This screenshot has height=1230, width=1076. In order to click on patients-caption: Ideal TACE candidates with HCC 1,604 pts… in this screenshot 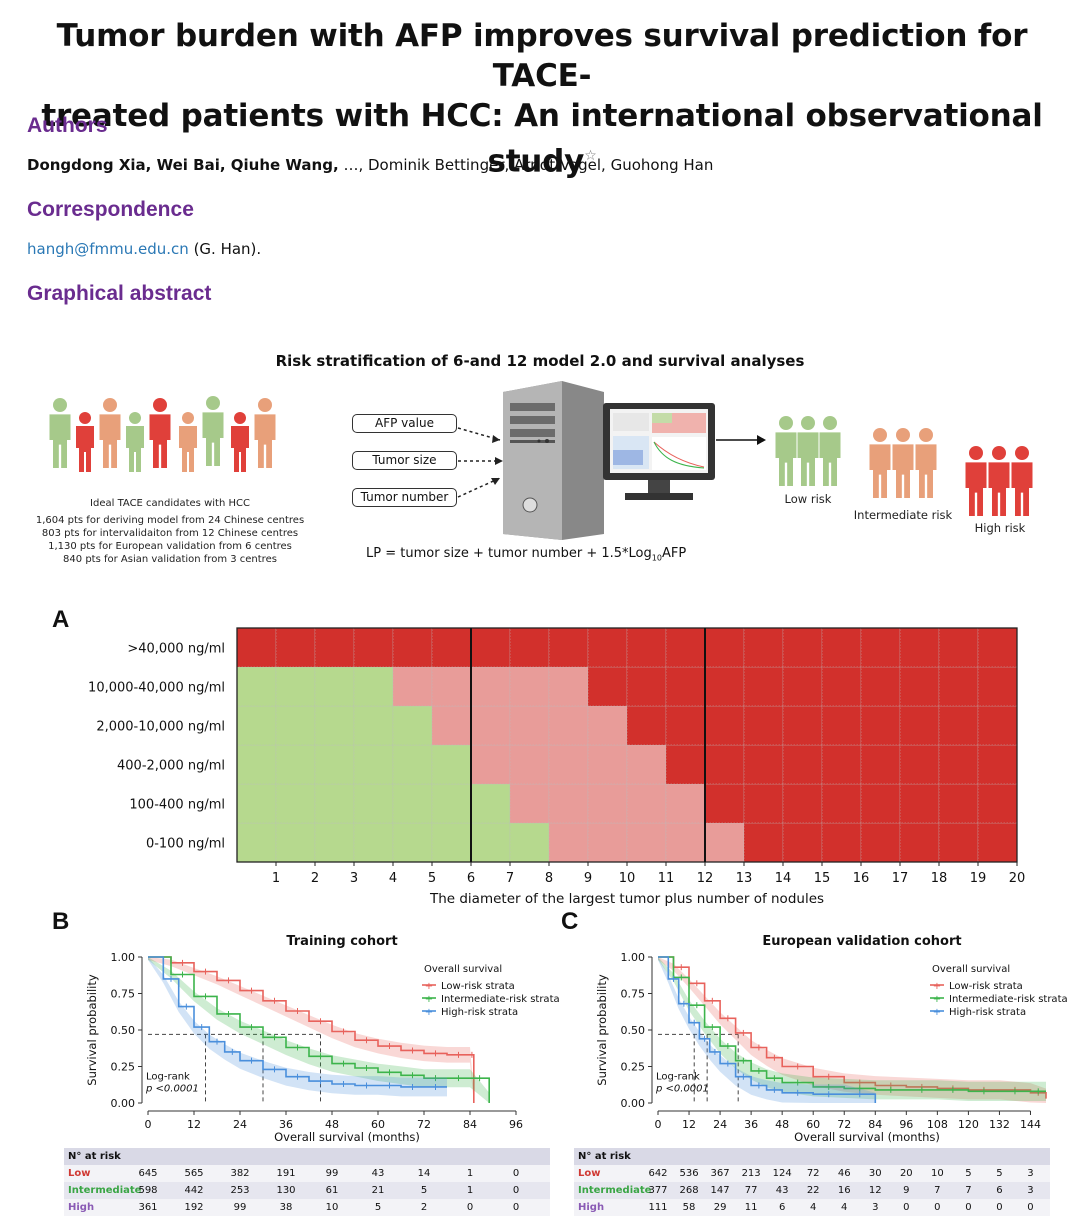, I will do `click(170, 531)`.